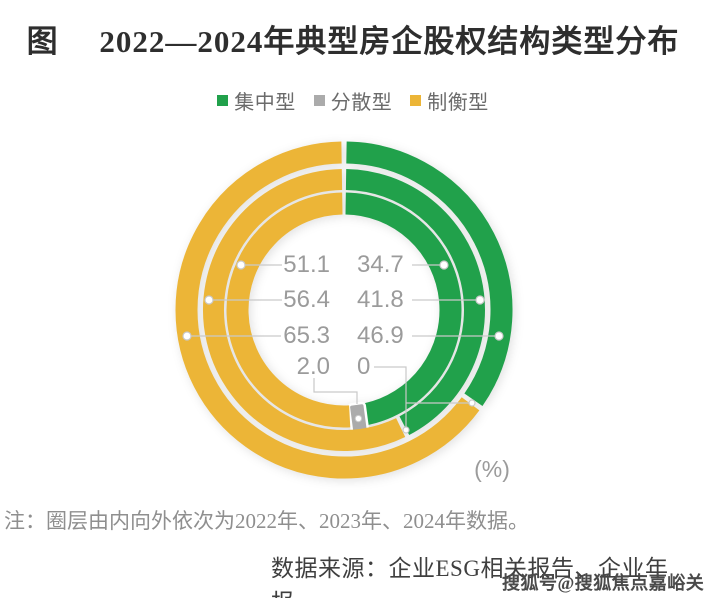 Image resolution: width=706 pixels, height=598 pixels. I want to click on chart-legend: 集中型 分散型 制衡型, so click(353, 100).